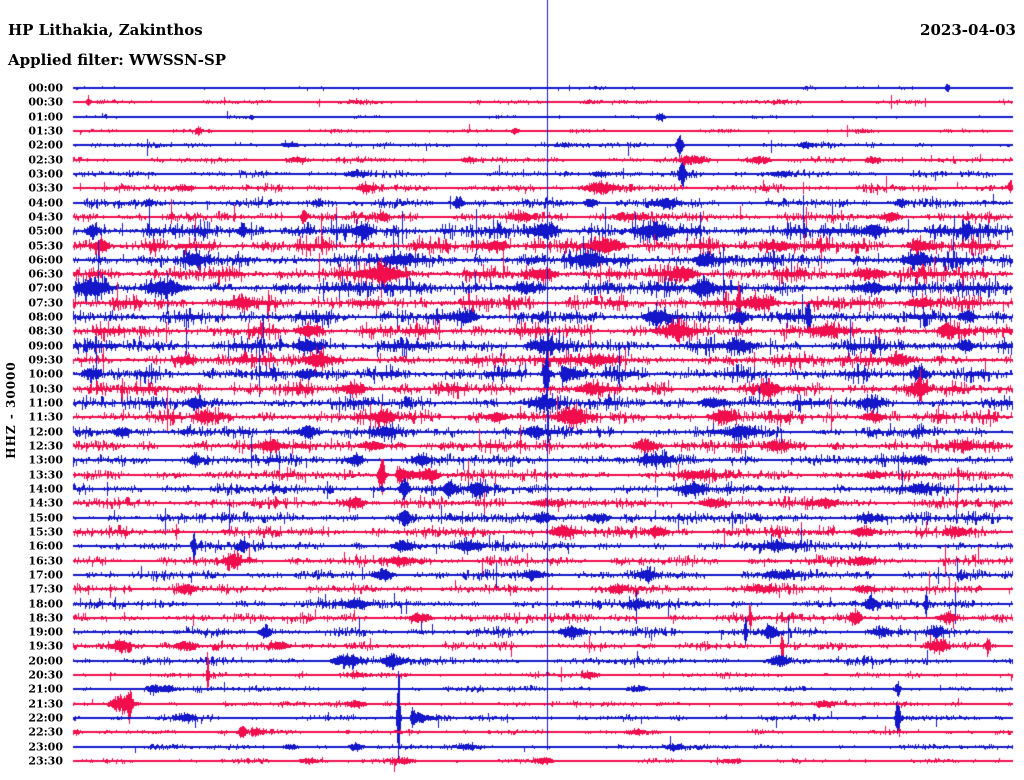 Image resolution: width=1024 pixels, height=780 pixels. Describe the element at coordinates (45, 188) in the screenshot. I see `time-label-0330: 03:30` at that location.